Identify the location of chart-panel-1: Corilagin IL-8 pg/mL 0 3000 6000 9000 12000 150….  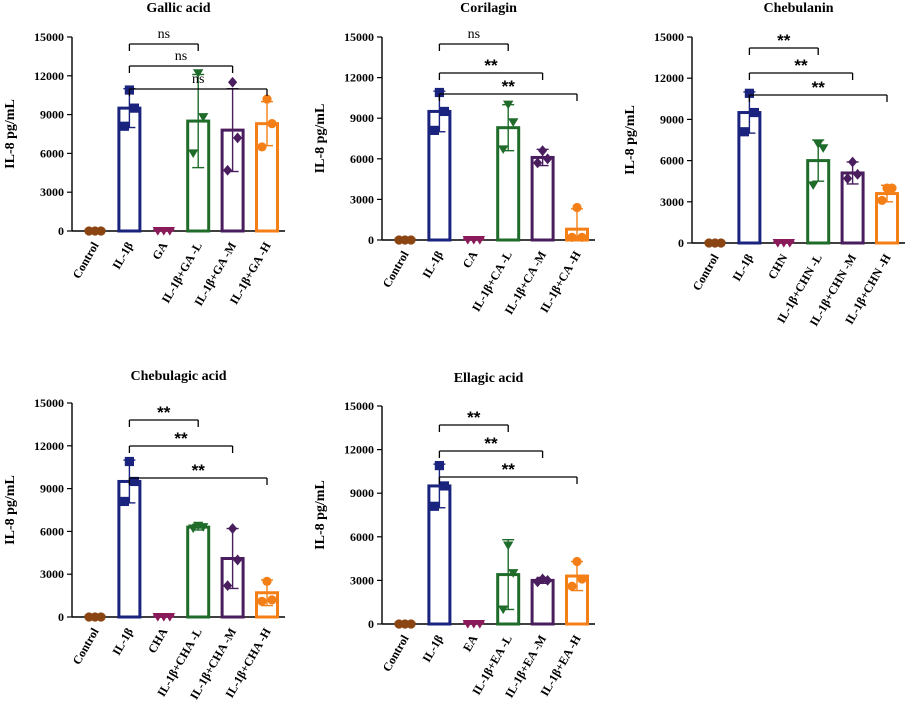
(454, 159).